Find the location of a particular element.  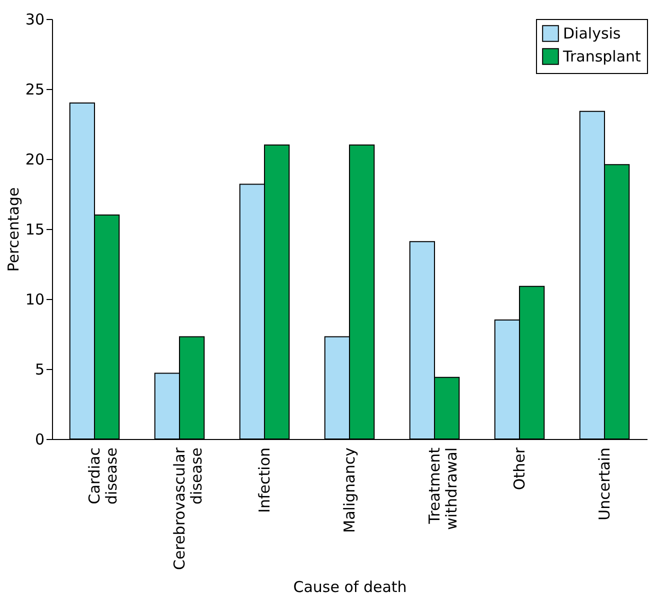

y-tick-label: 20 is located at coordinates (34, 159).